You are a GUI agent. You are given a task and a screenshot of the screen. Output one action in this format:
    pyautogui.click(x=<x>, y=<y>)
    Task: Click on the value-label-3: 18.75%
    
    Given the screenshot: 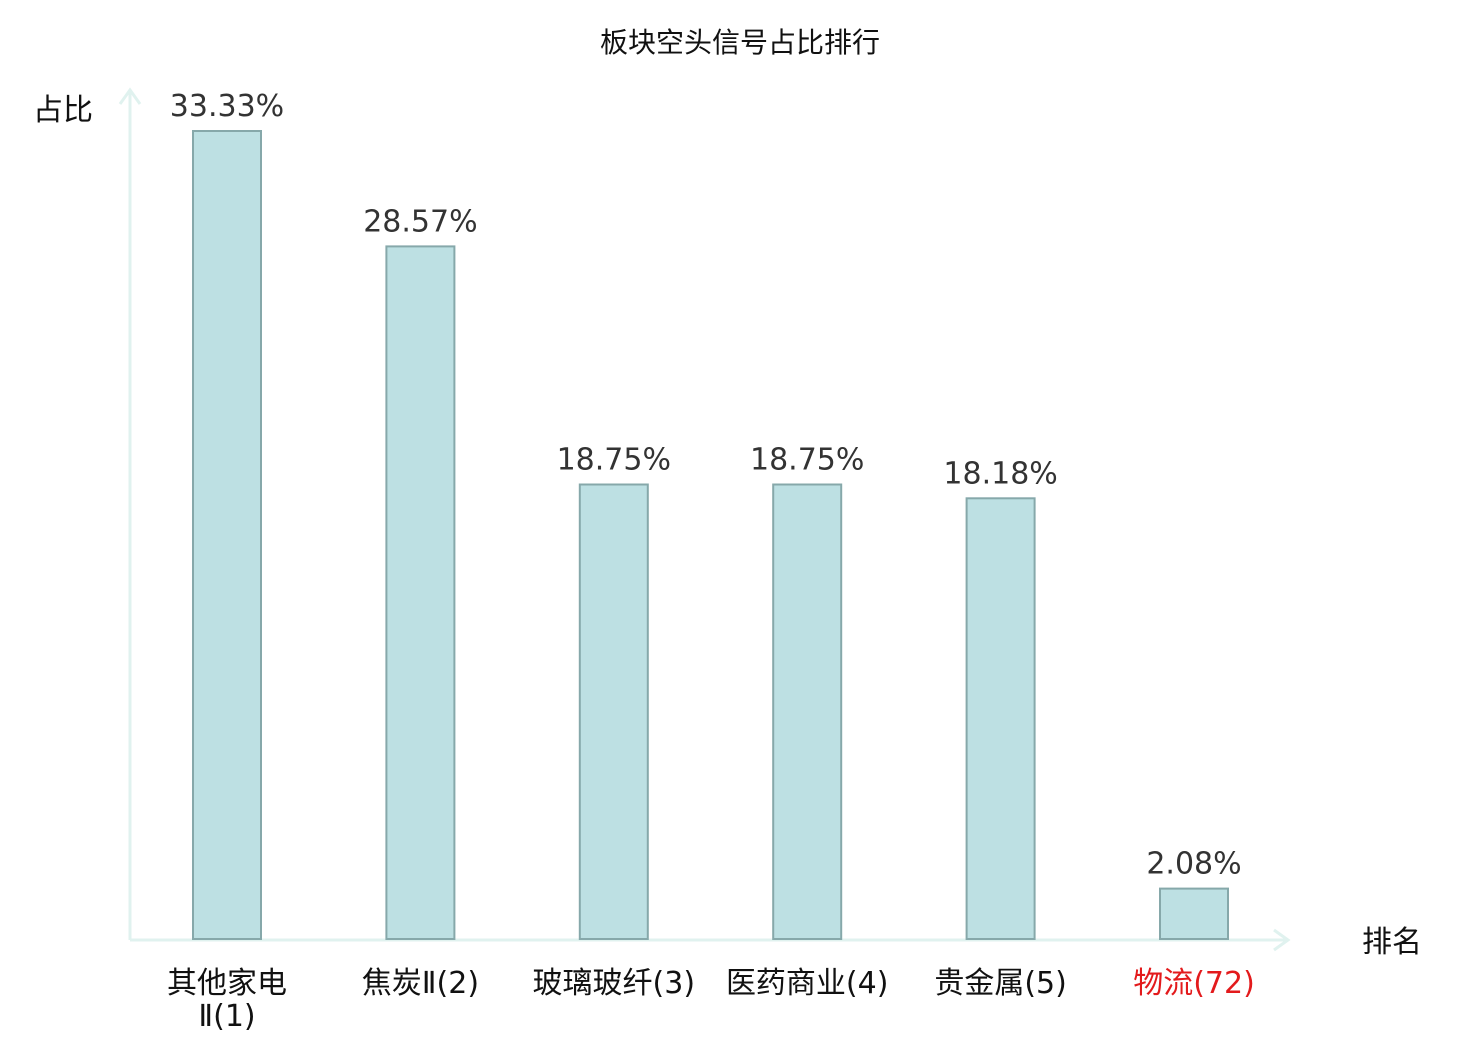 What is the action you would take?
    pyautogui.click(x=614, y=460)
    